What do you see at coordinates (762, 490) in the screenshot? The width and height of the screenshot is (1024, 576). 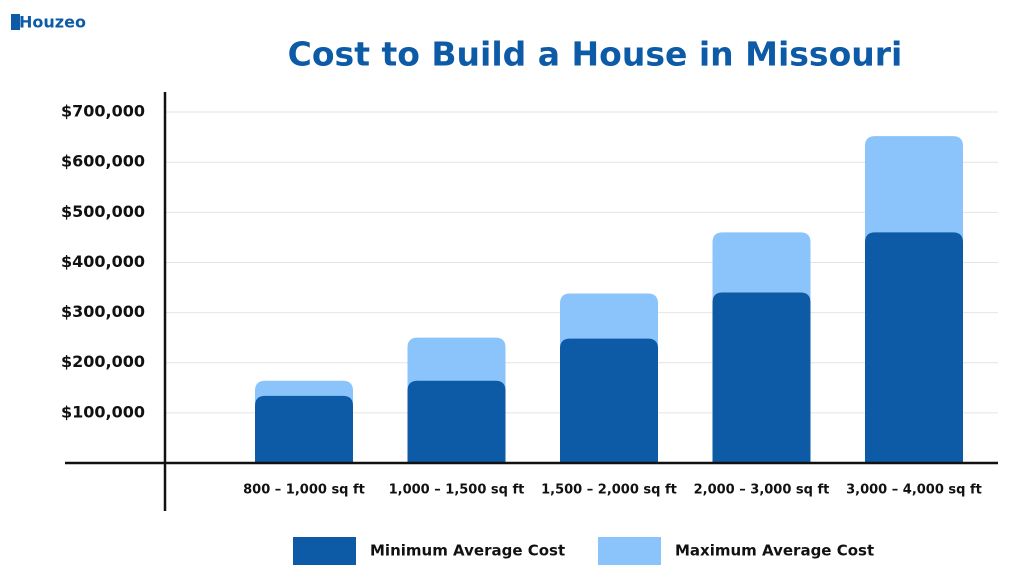 I see `x-tick-label: 2,000 – 3,000 sq ft` at bounding box center [762, 490].